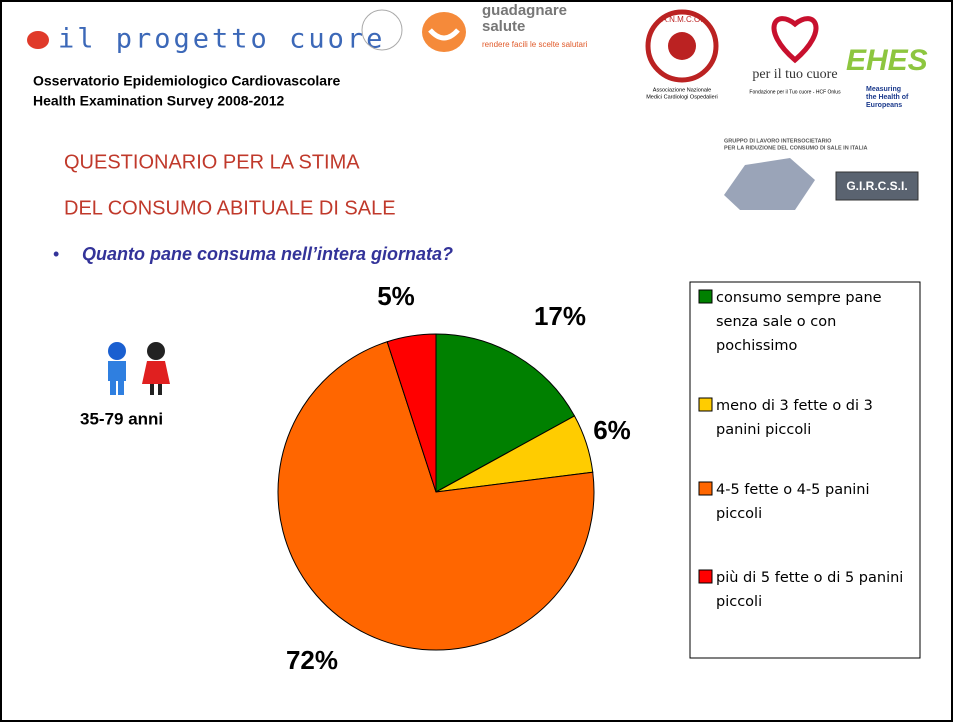 Image resolution: width=953 pixels, height=722 pixels. I want to click on data-label: 72%, so click(312, 660).